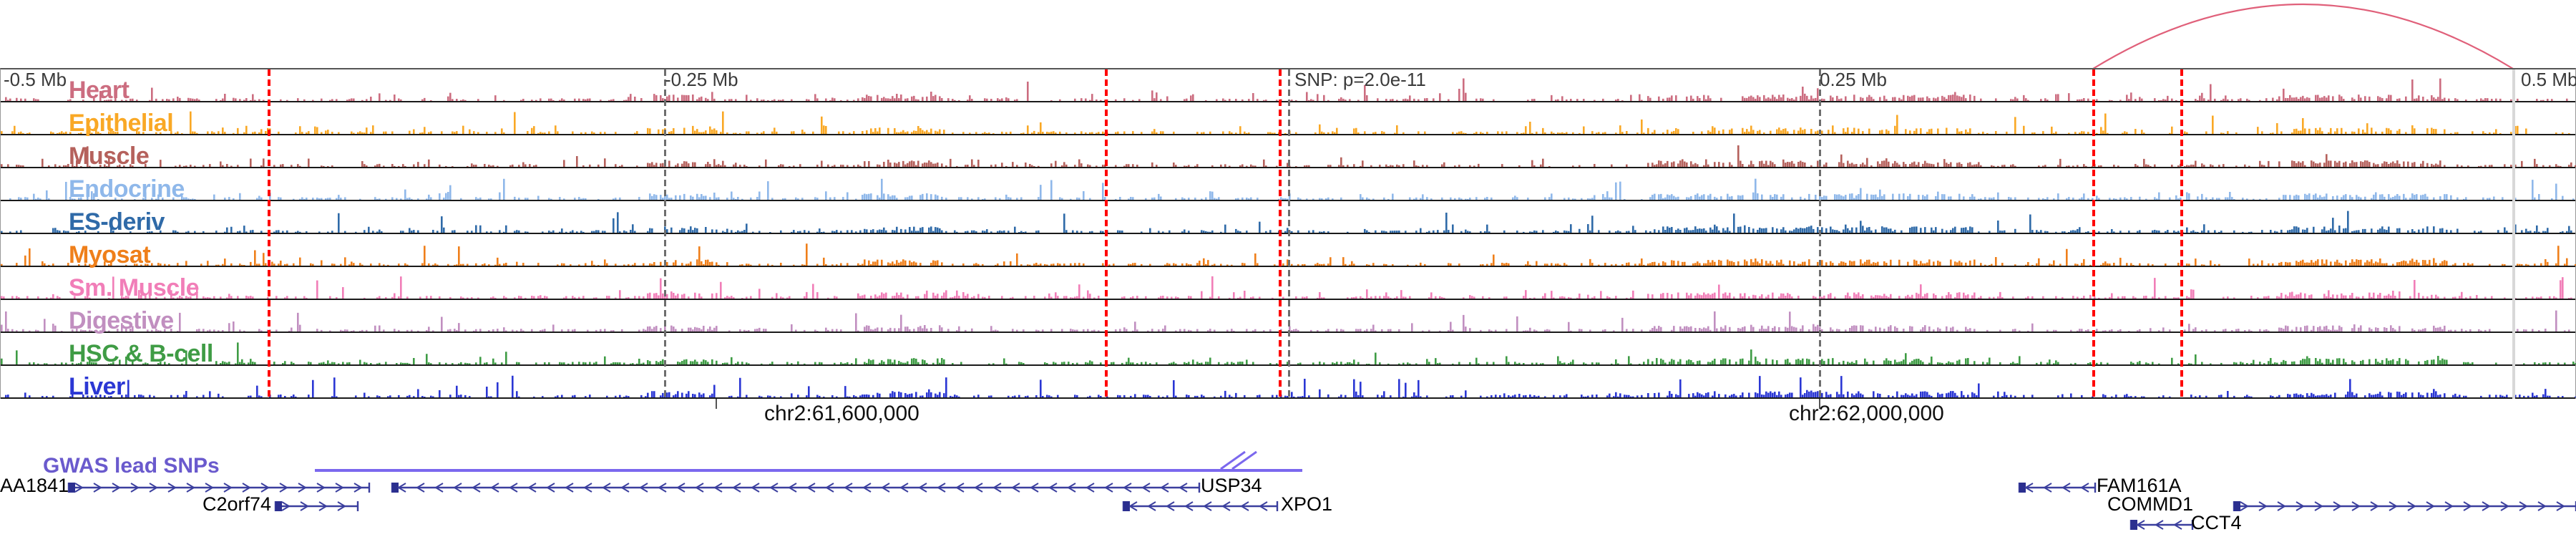 This screenshot has width=2576, height=537. What do you see at coordinates (841, 413) in the screenshot?
I see `locus-coordinate-label: chr2:61,600,000` at bounding box center [841, 413].